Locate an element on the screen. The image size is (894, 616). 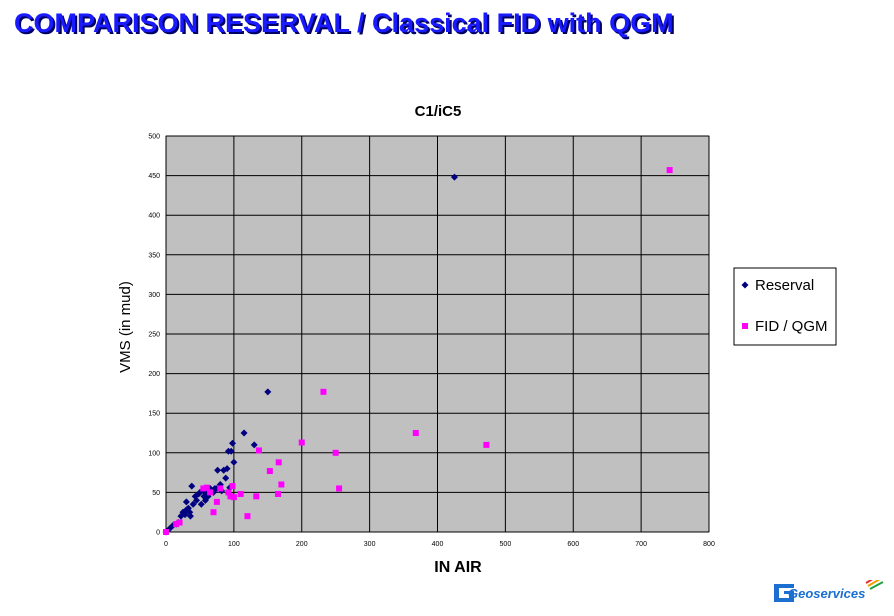
x-tick-label: 0 is located at coordinates (166, 544).